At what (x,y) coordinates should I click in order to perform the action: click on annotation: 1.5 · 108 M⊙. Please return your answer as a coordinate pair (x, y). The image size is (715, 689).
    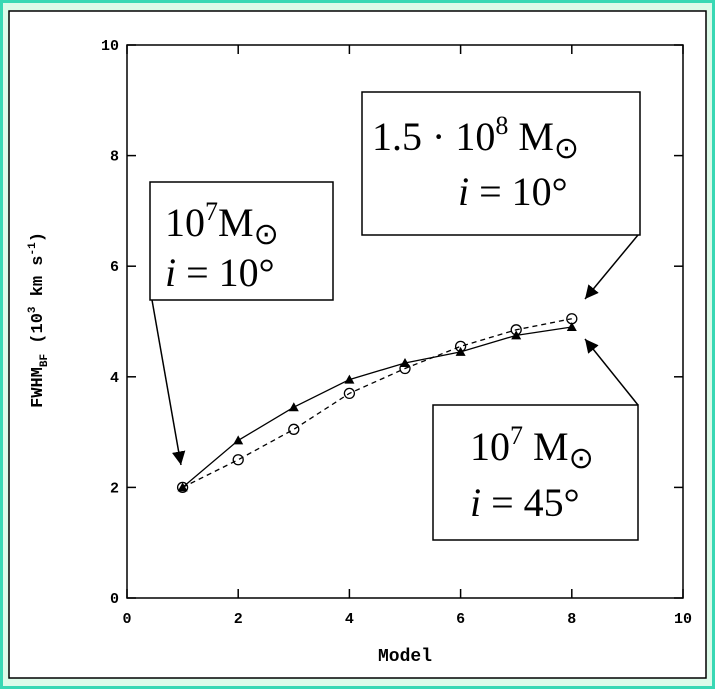
    Looking at the image, I should click on (475, 138).